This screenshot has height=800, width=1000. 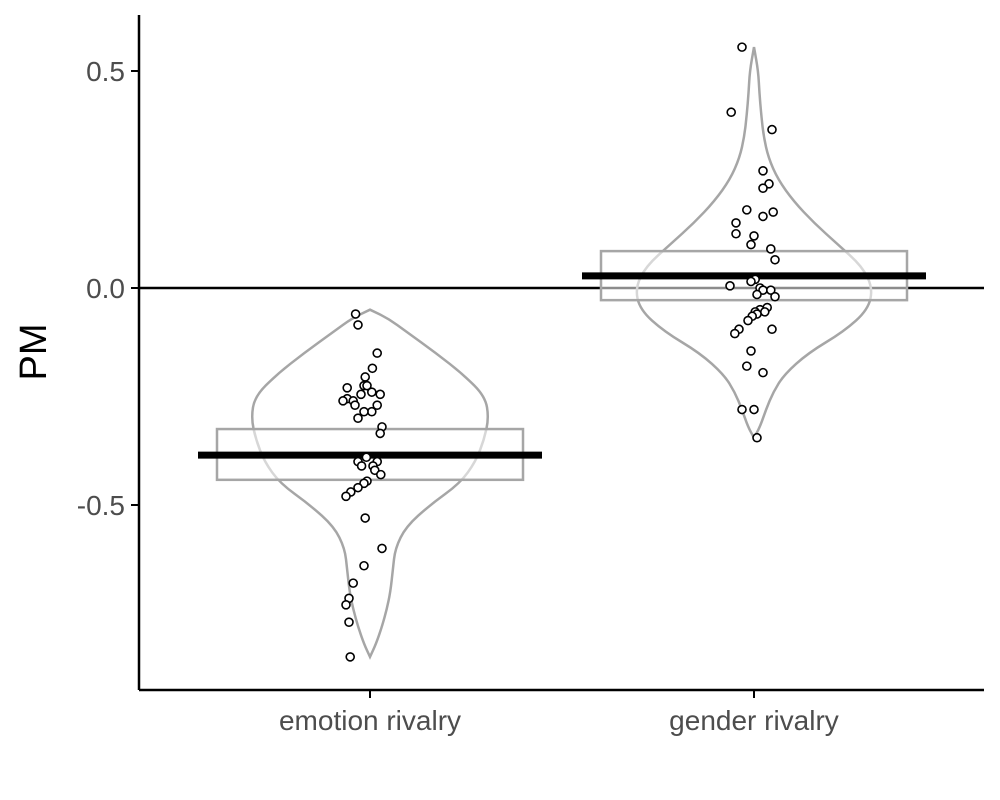 What do you see at coordinates (370, 720) in the screenshot?
I see `x-tick-label: emotion rivalry` at bounding box center [370, 720].